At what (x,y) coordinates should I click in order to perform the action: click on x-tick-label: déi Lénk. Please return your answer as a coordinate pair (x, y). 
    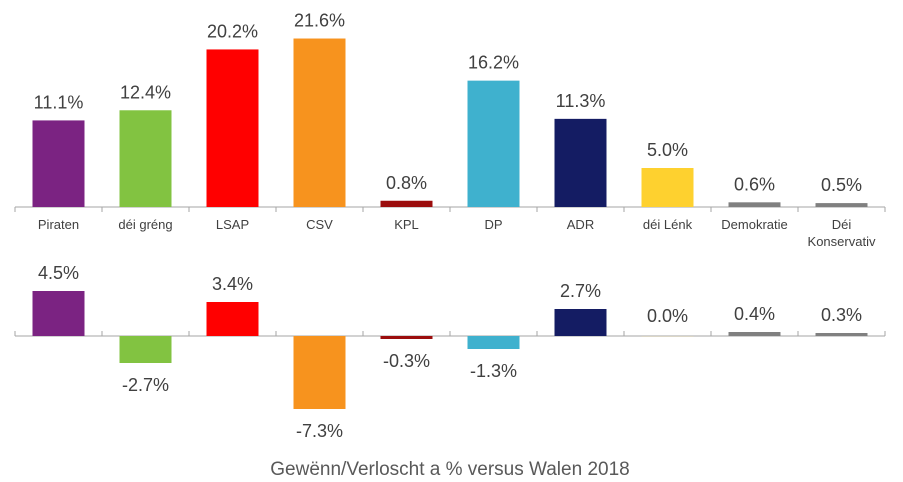
    Looking at the image, I should click on (668, 224).